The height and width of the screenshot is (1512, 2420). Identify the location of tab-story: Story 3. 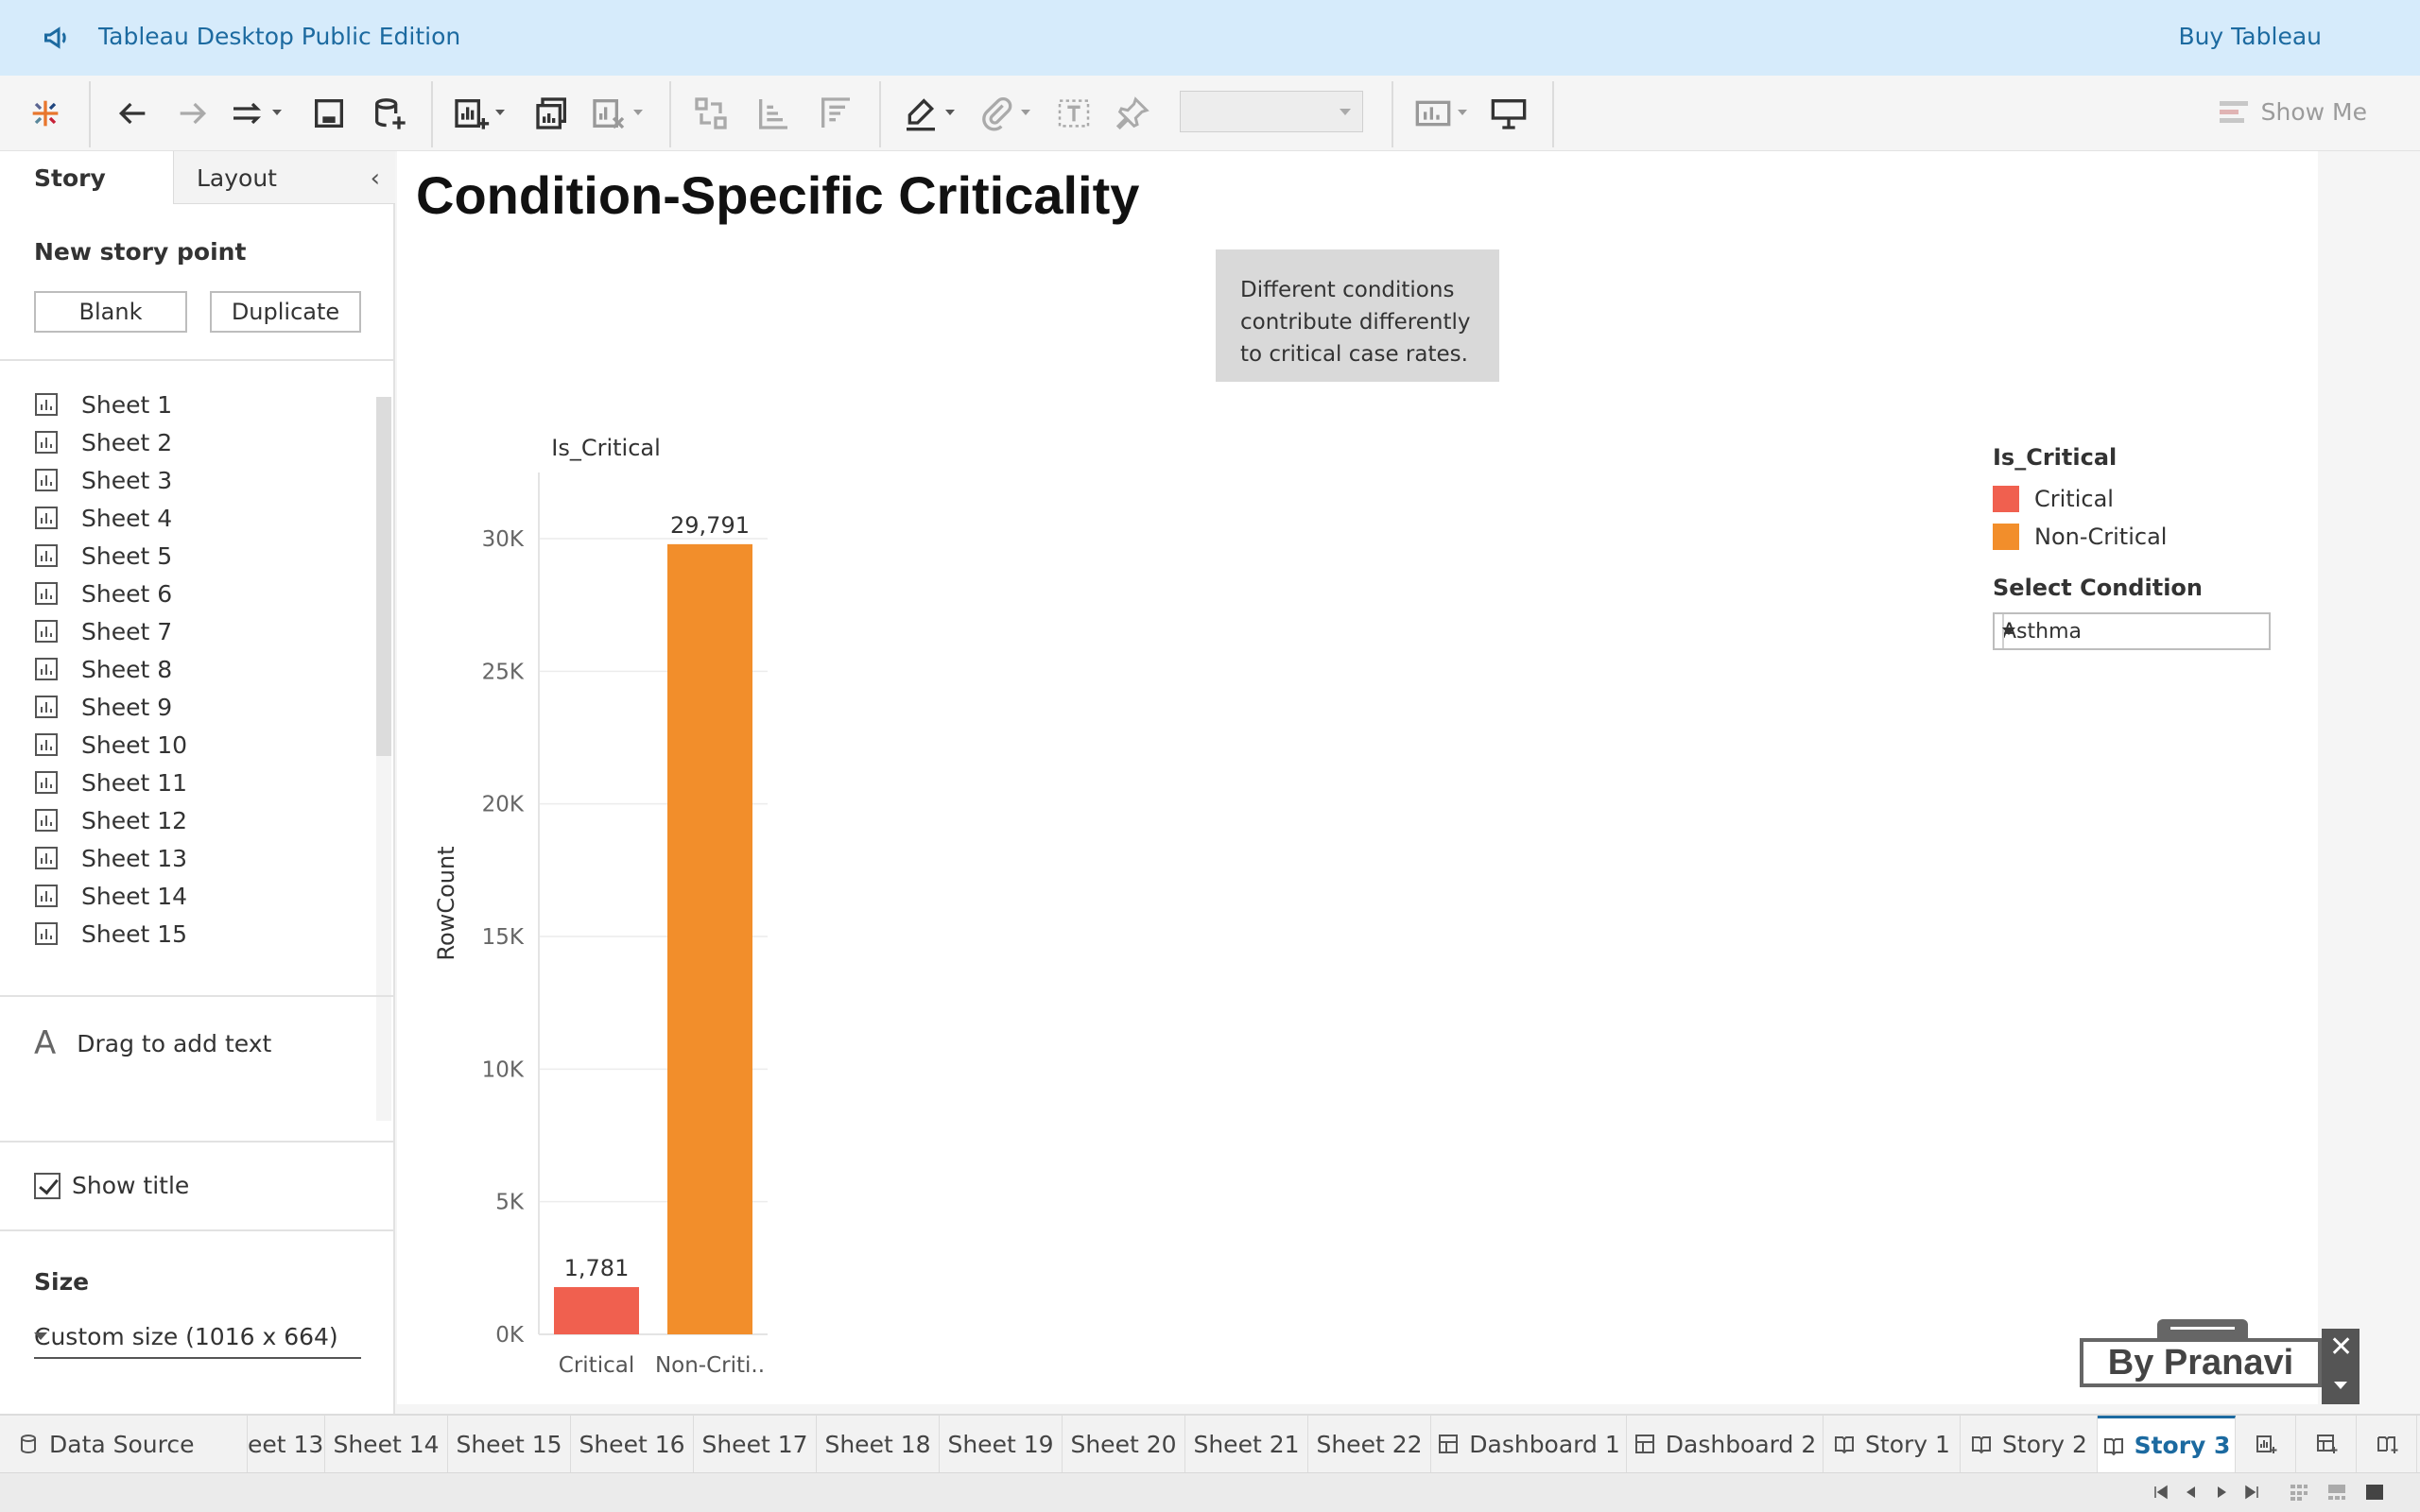
(2167, 1444).